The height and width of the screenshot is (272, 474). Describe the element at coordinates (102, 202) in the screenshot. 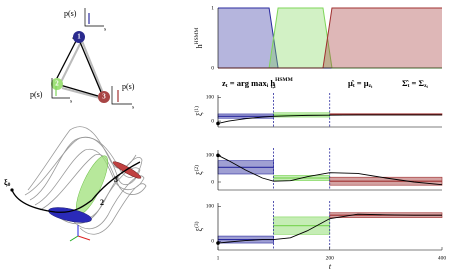

I see `scene-label: 2` at that location.